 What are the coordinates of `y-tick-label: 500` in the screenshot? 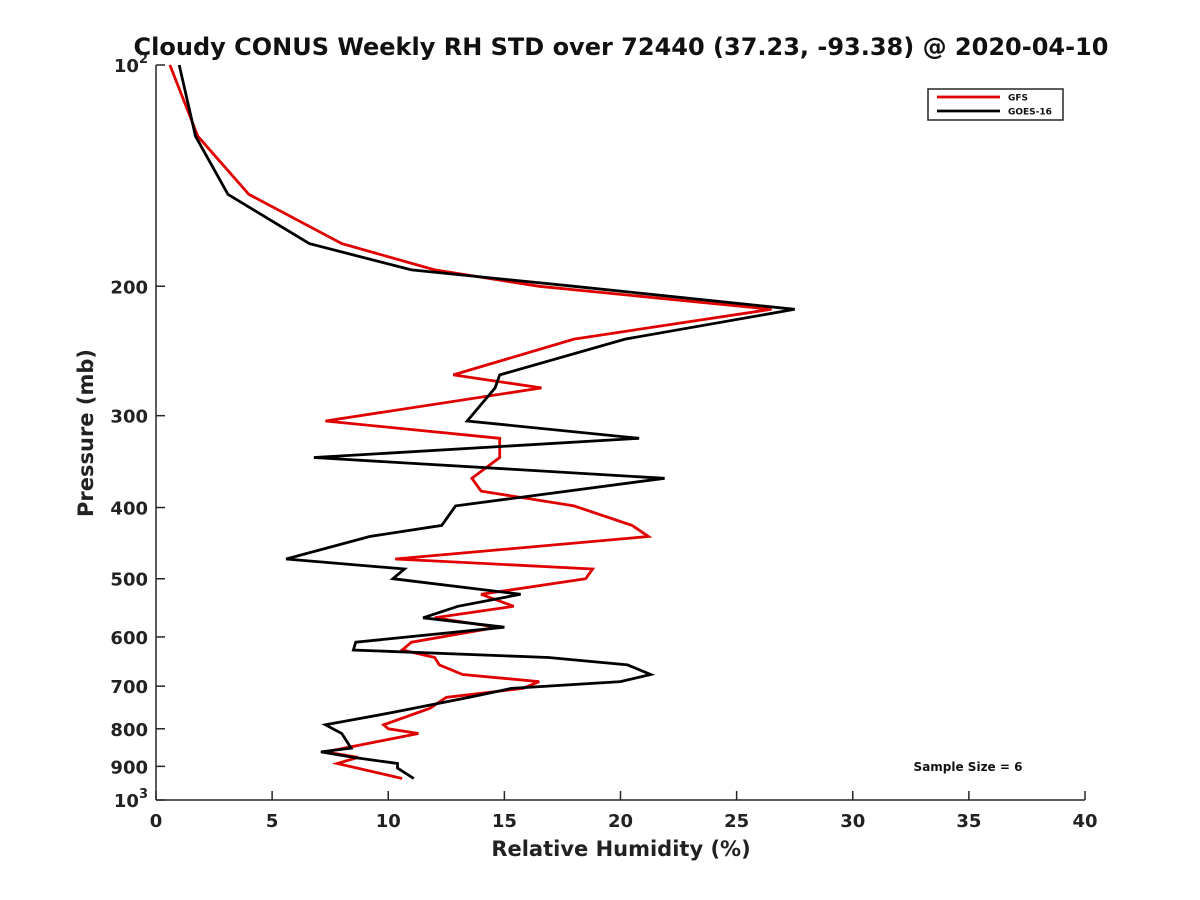 It's located at (129, 580).